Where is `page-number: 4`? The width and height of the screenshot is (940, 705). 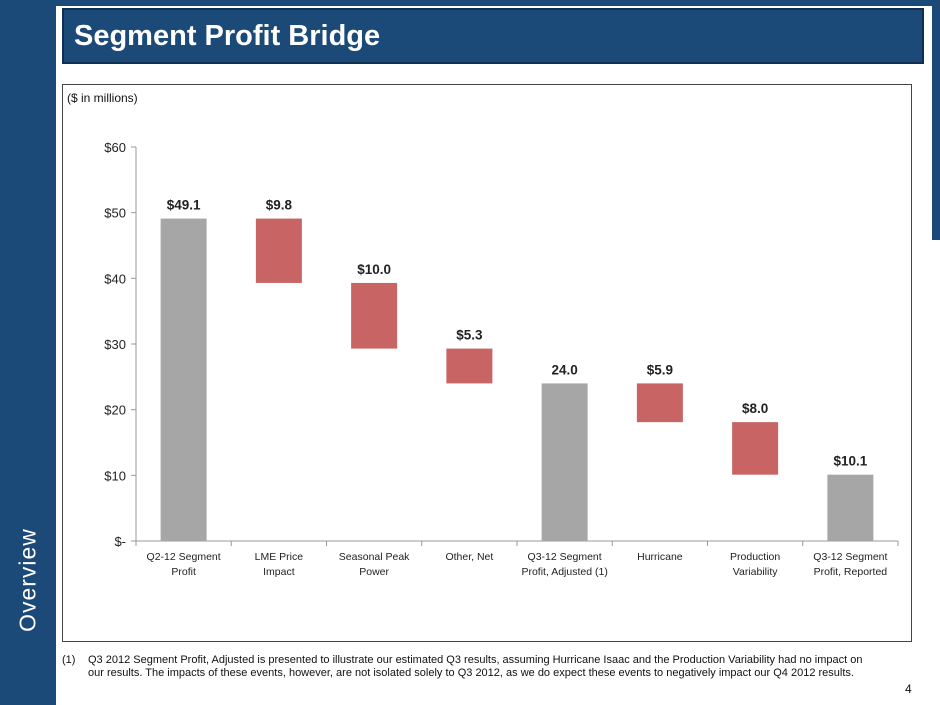
page-number: 4 is located at coordinates (908, 689).